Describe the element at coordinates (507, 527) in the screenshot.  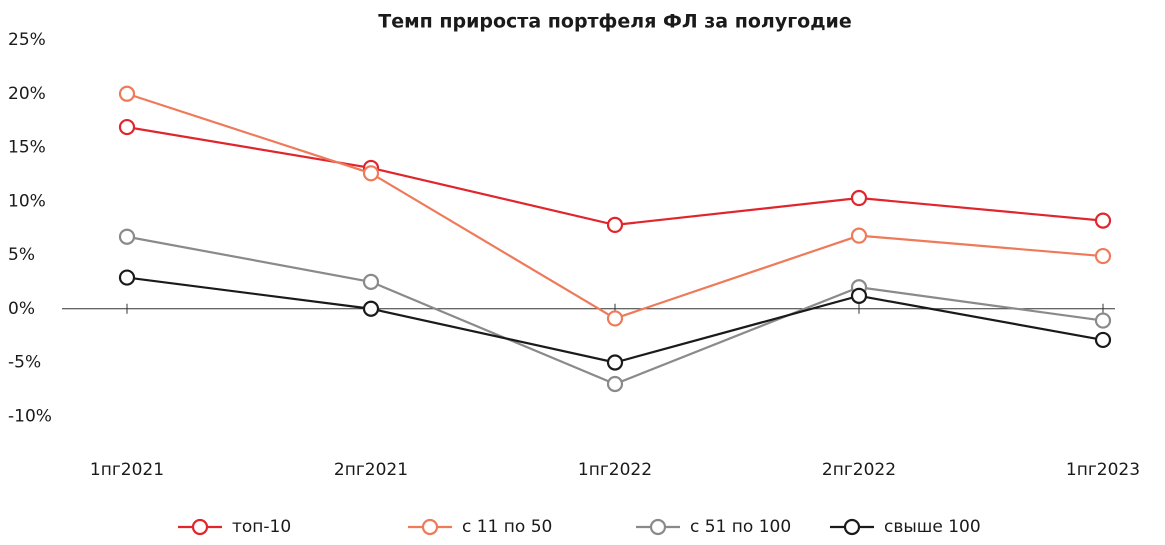
I see `legend-label: с 11 по 50` at that location.